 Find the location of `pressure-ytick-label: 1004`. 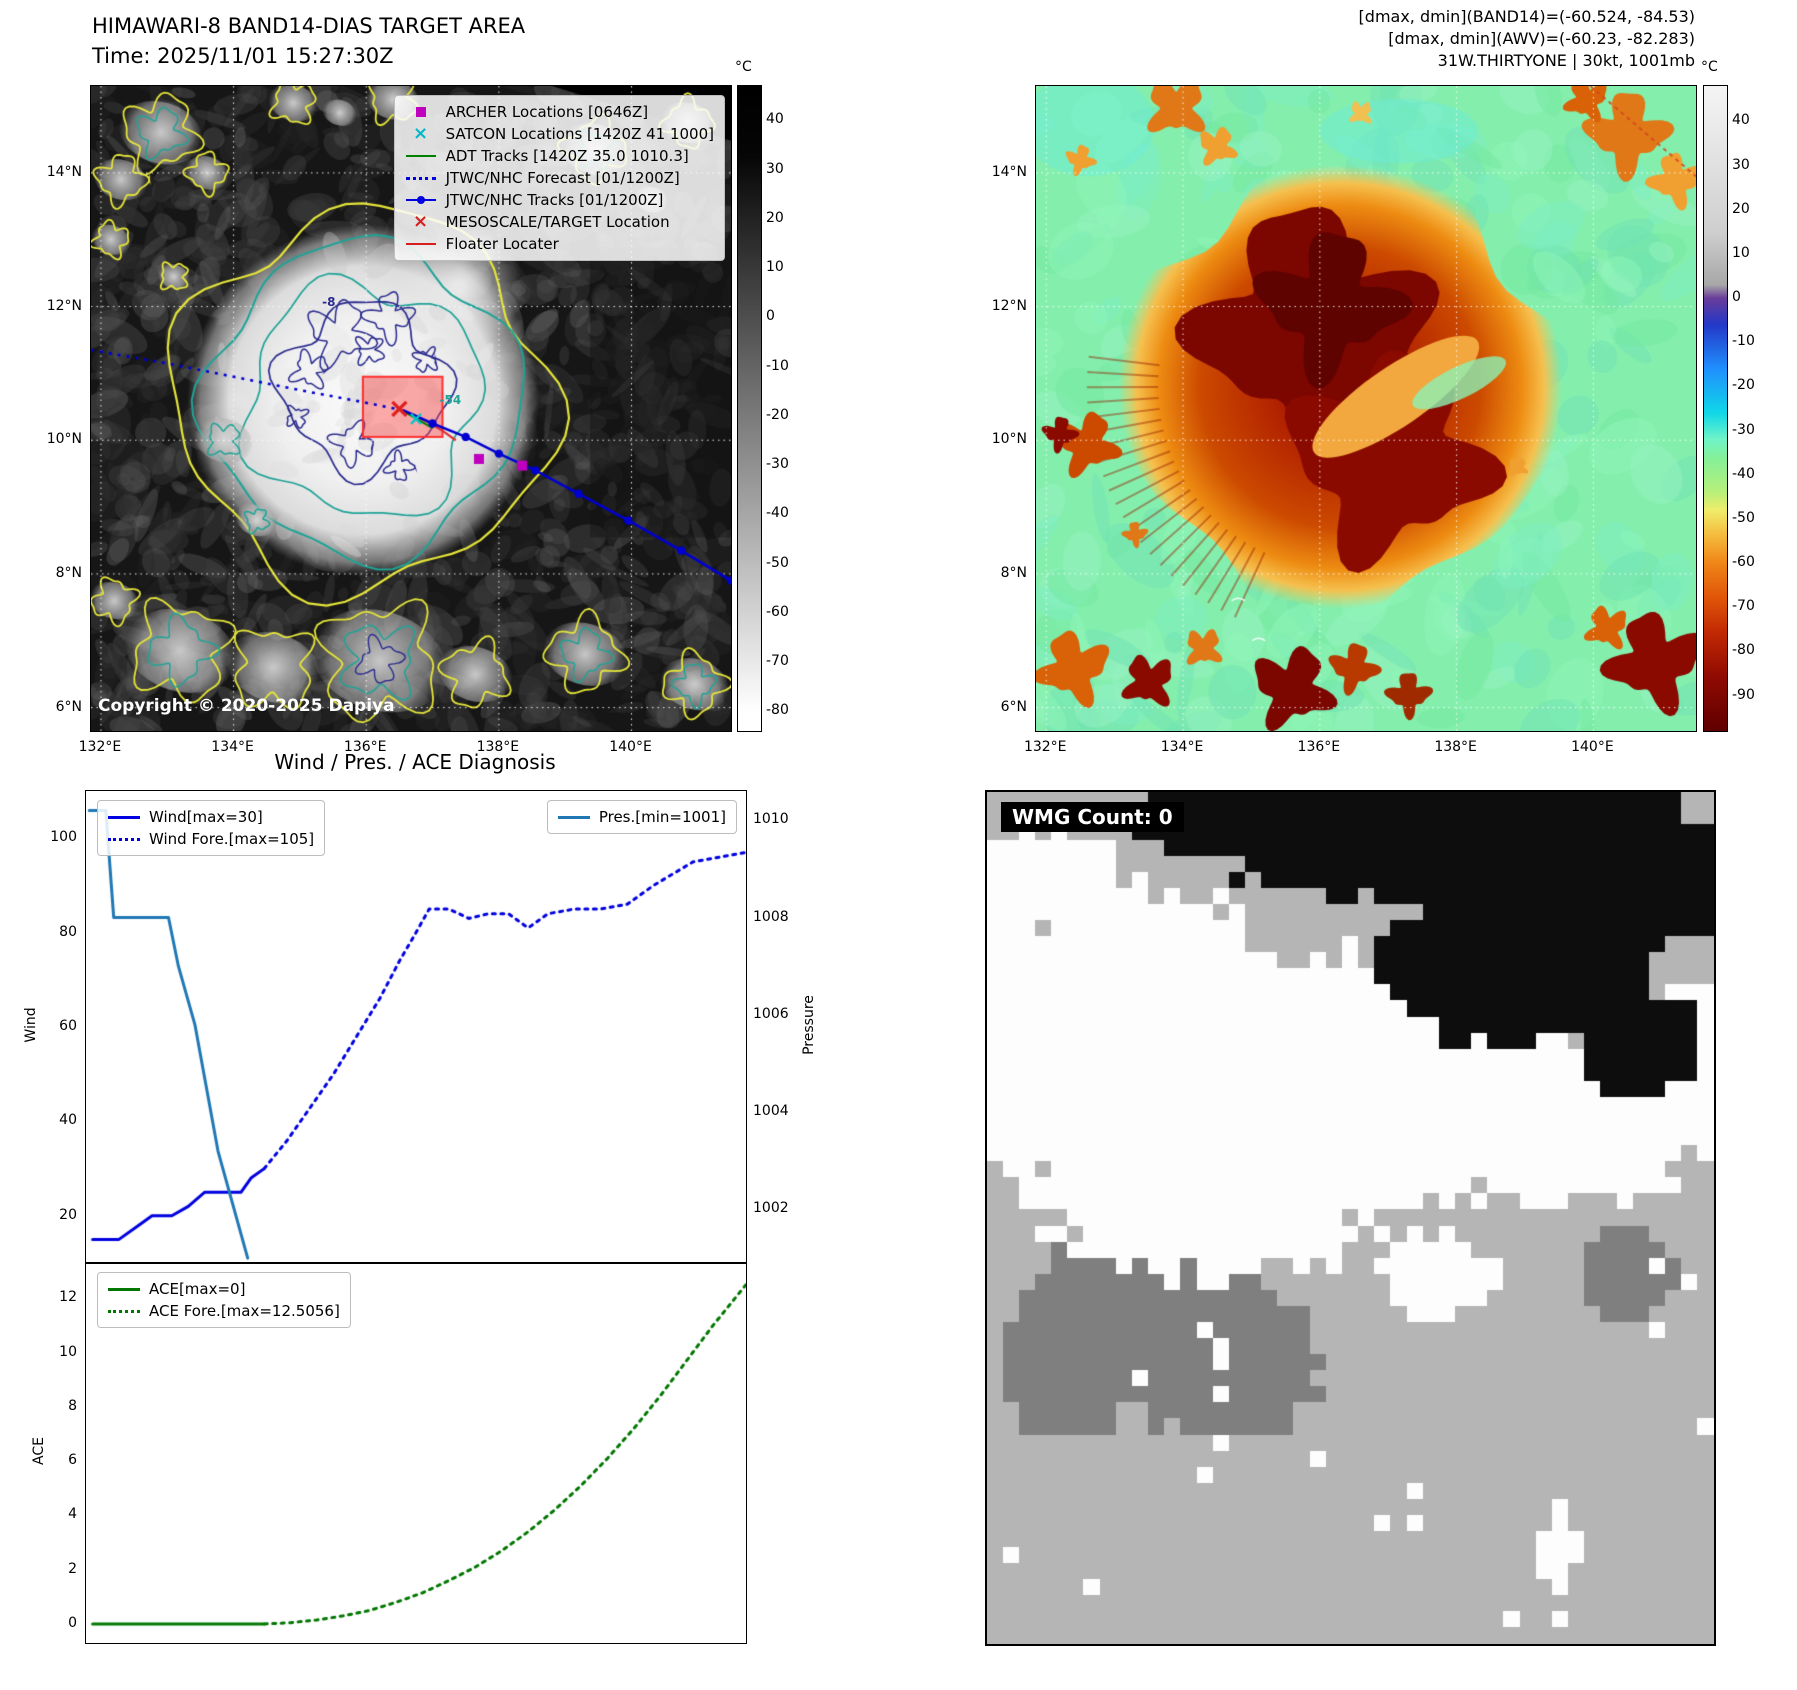

pressure-ytick-label: 1004 is located at coordinates (771, 1111).